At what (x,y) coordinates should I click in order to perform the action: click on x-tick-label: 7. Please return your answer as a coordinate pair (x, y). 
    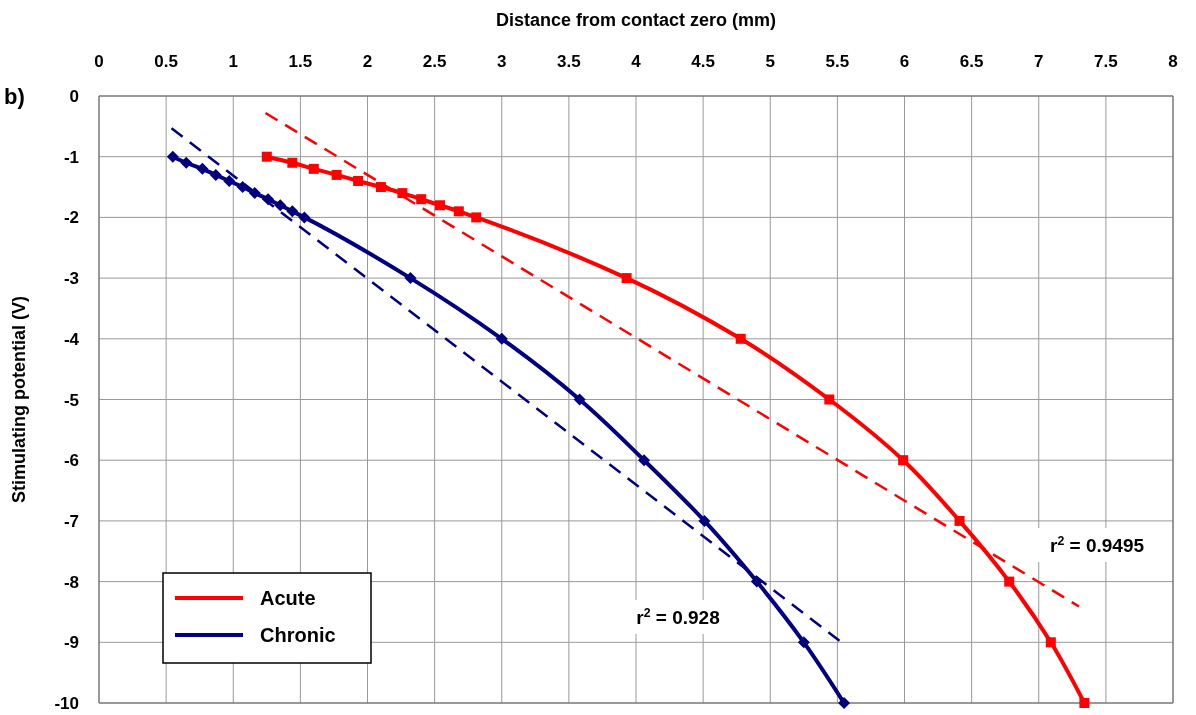
    Looking at the image, I should click on (1039, 61).